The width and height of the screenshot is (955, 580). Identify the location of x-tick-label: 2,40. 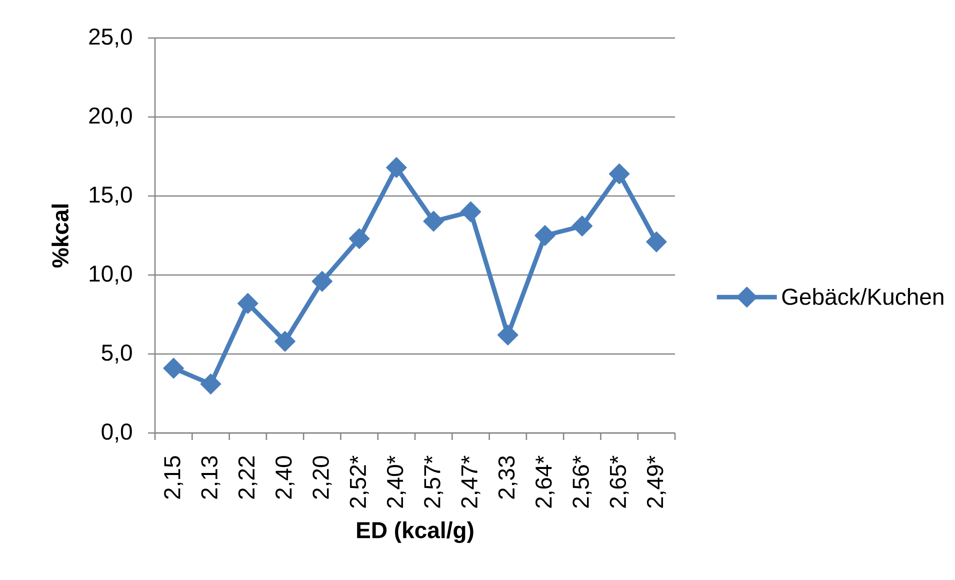
(285, 477).